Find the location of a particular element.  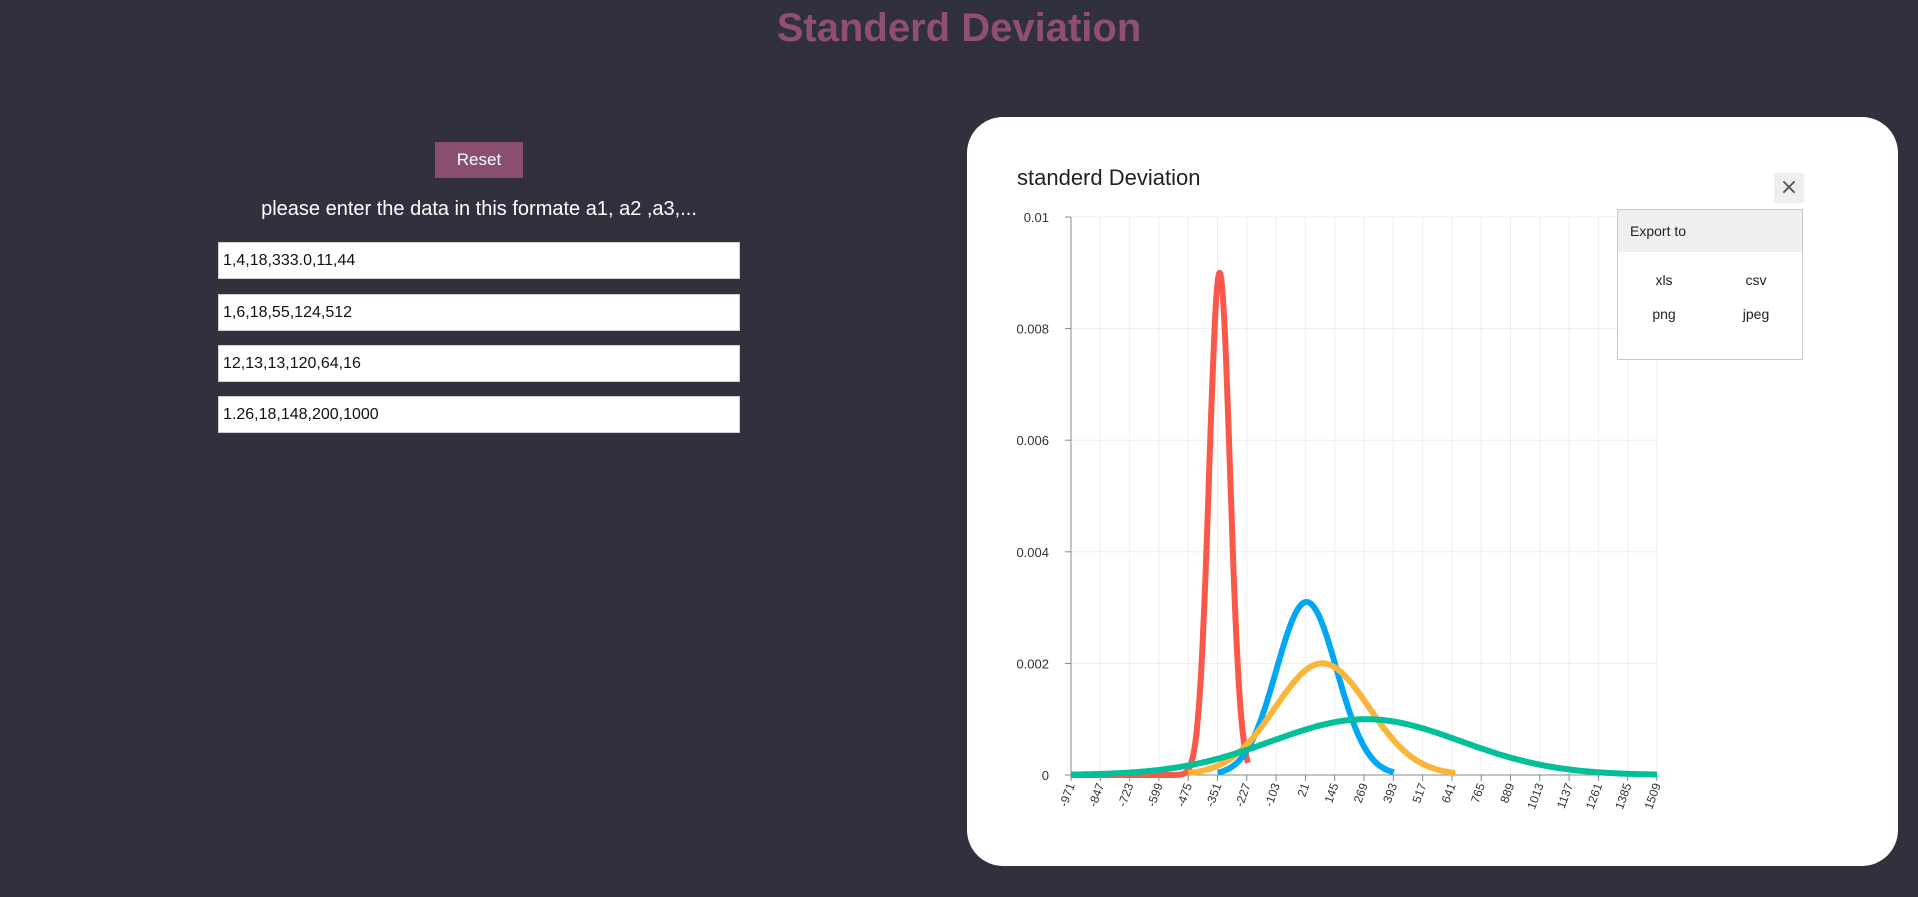

chart-title: standerd Deviation is located at coordinates (1109, 177).